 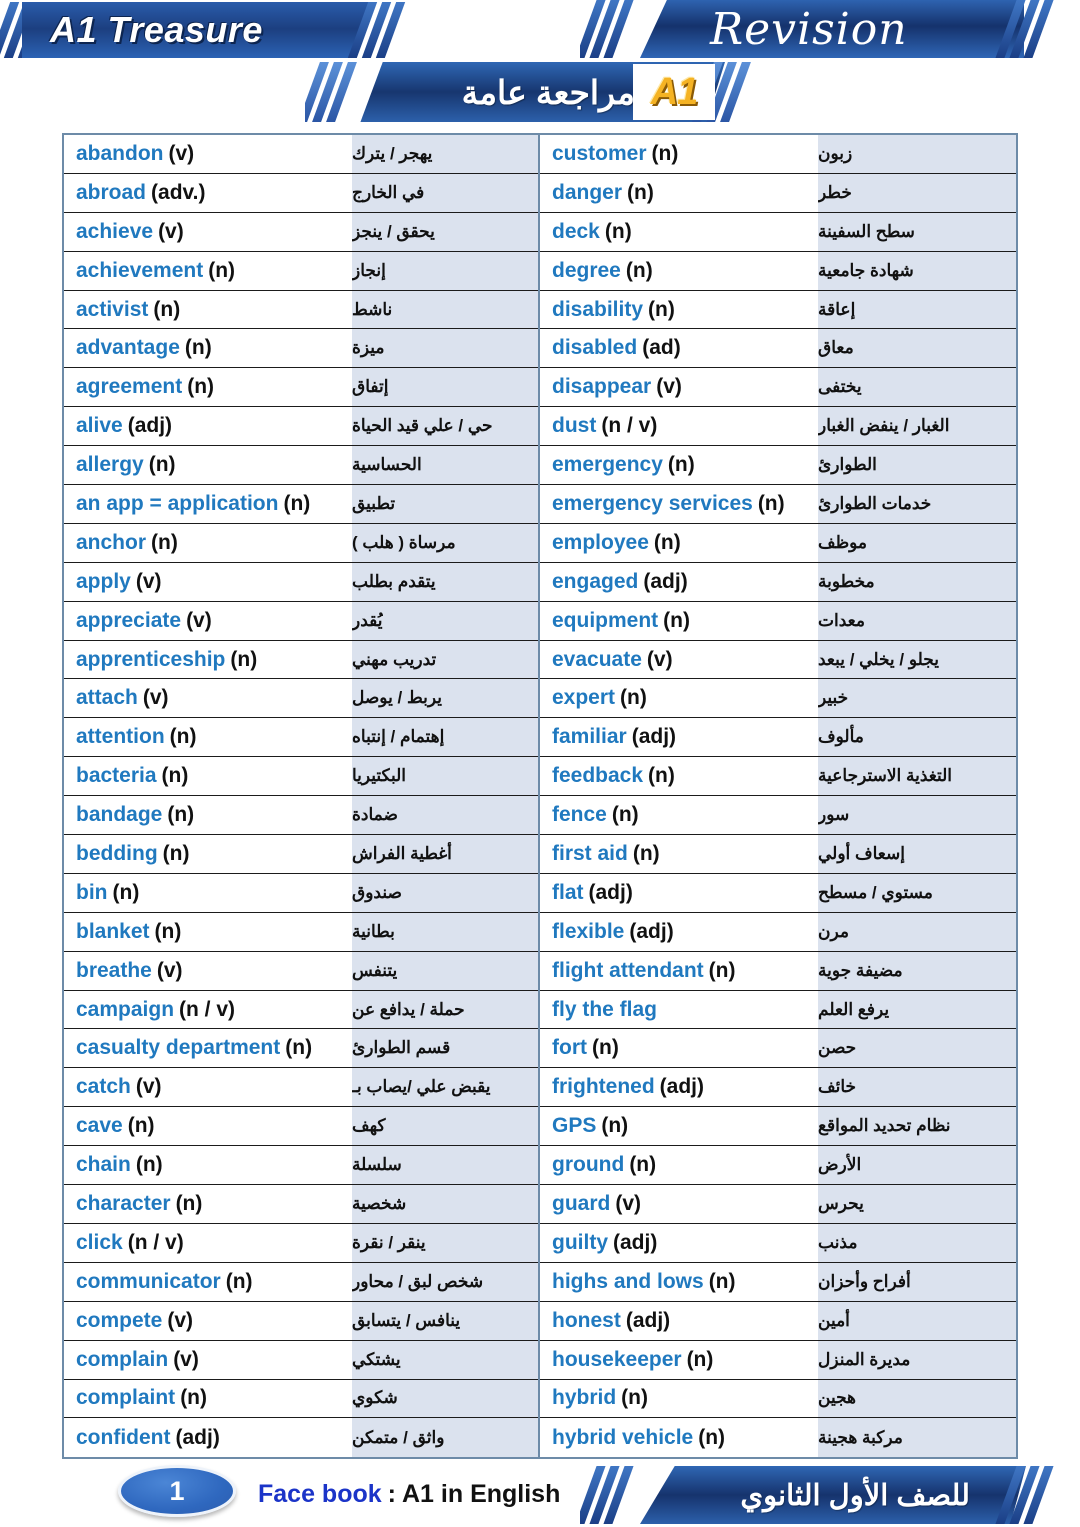 I want to click on english-word: breathe, so click(x=114, y=970).